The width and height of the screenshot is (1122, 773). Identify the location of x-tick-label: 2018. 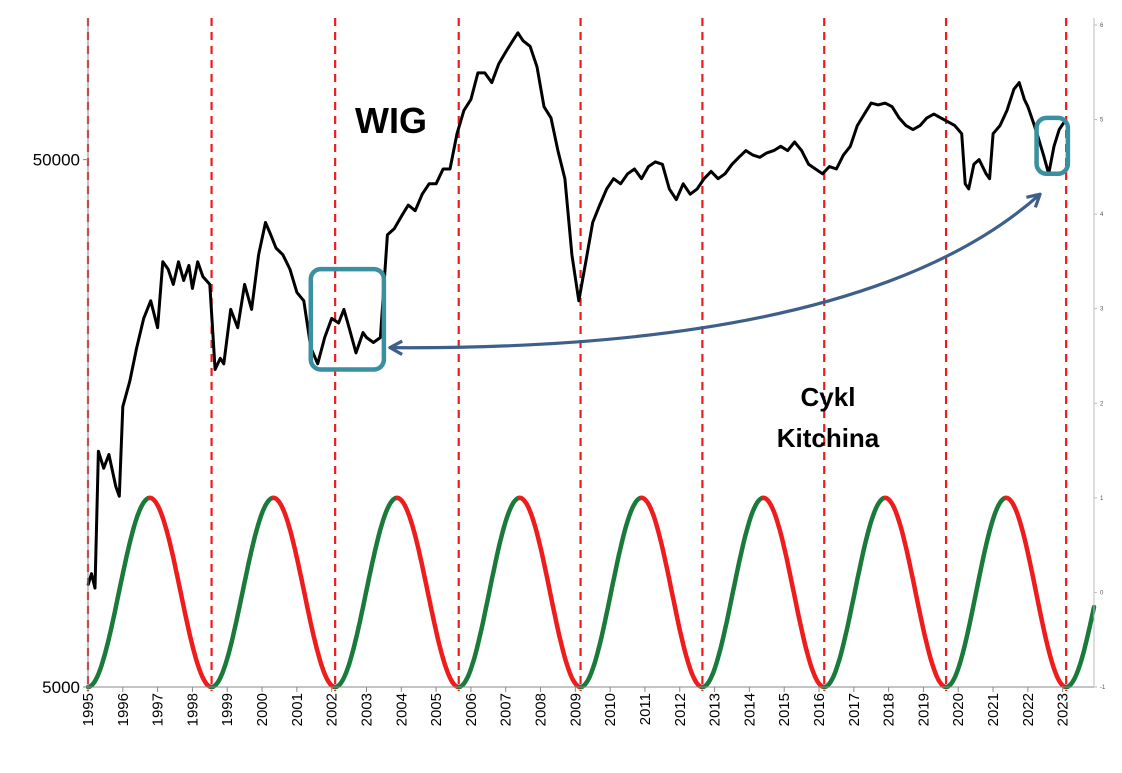
(889, 709).